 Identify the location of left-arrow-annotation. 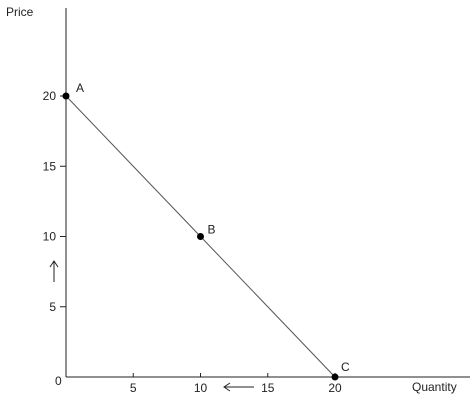
(238, 387).